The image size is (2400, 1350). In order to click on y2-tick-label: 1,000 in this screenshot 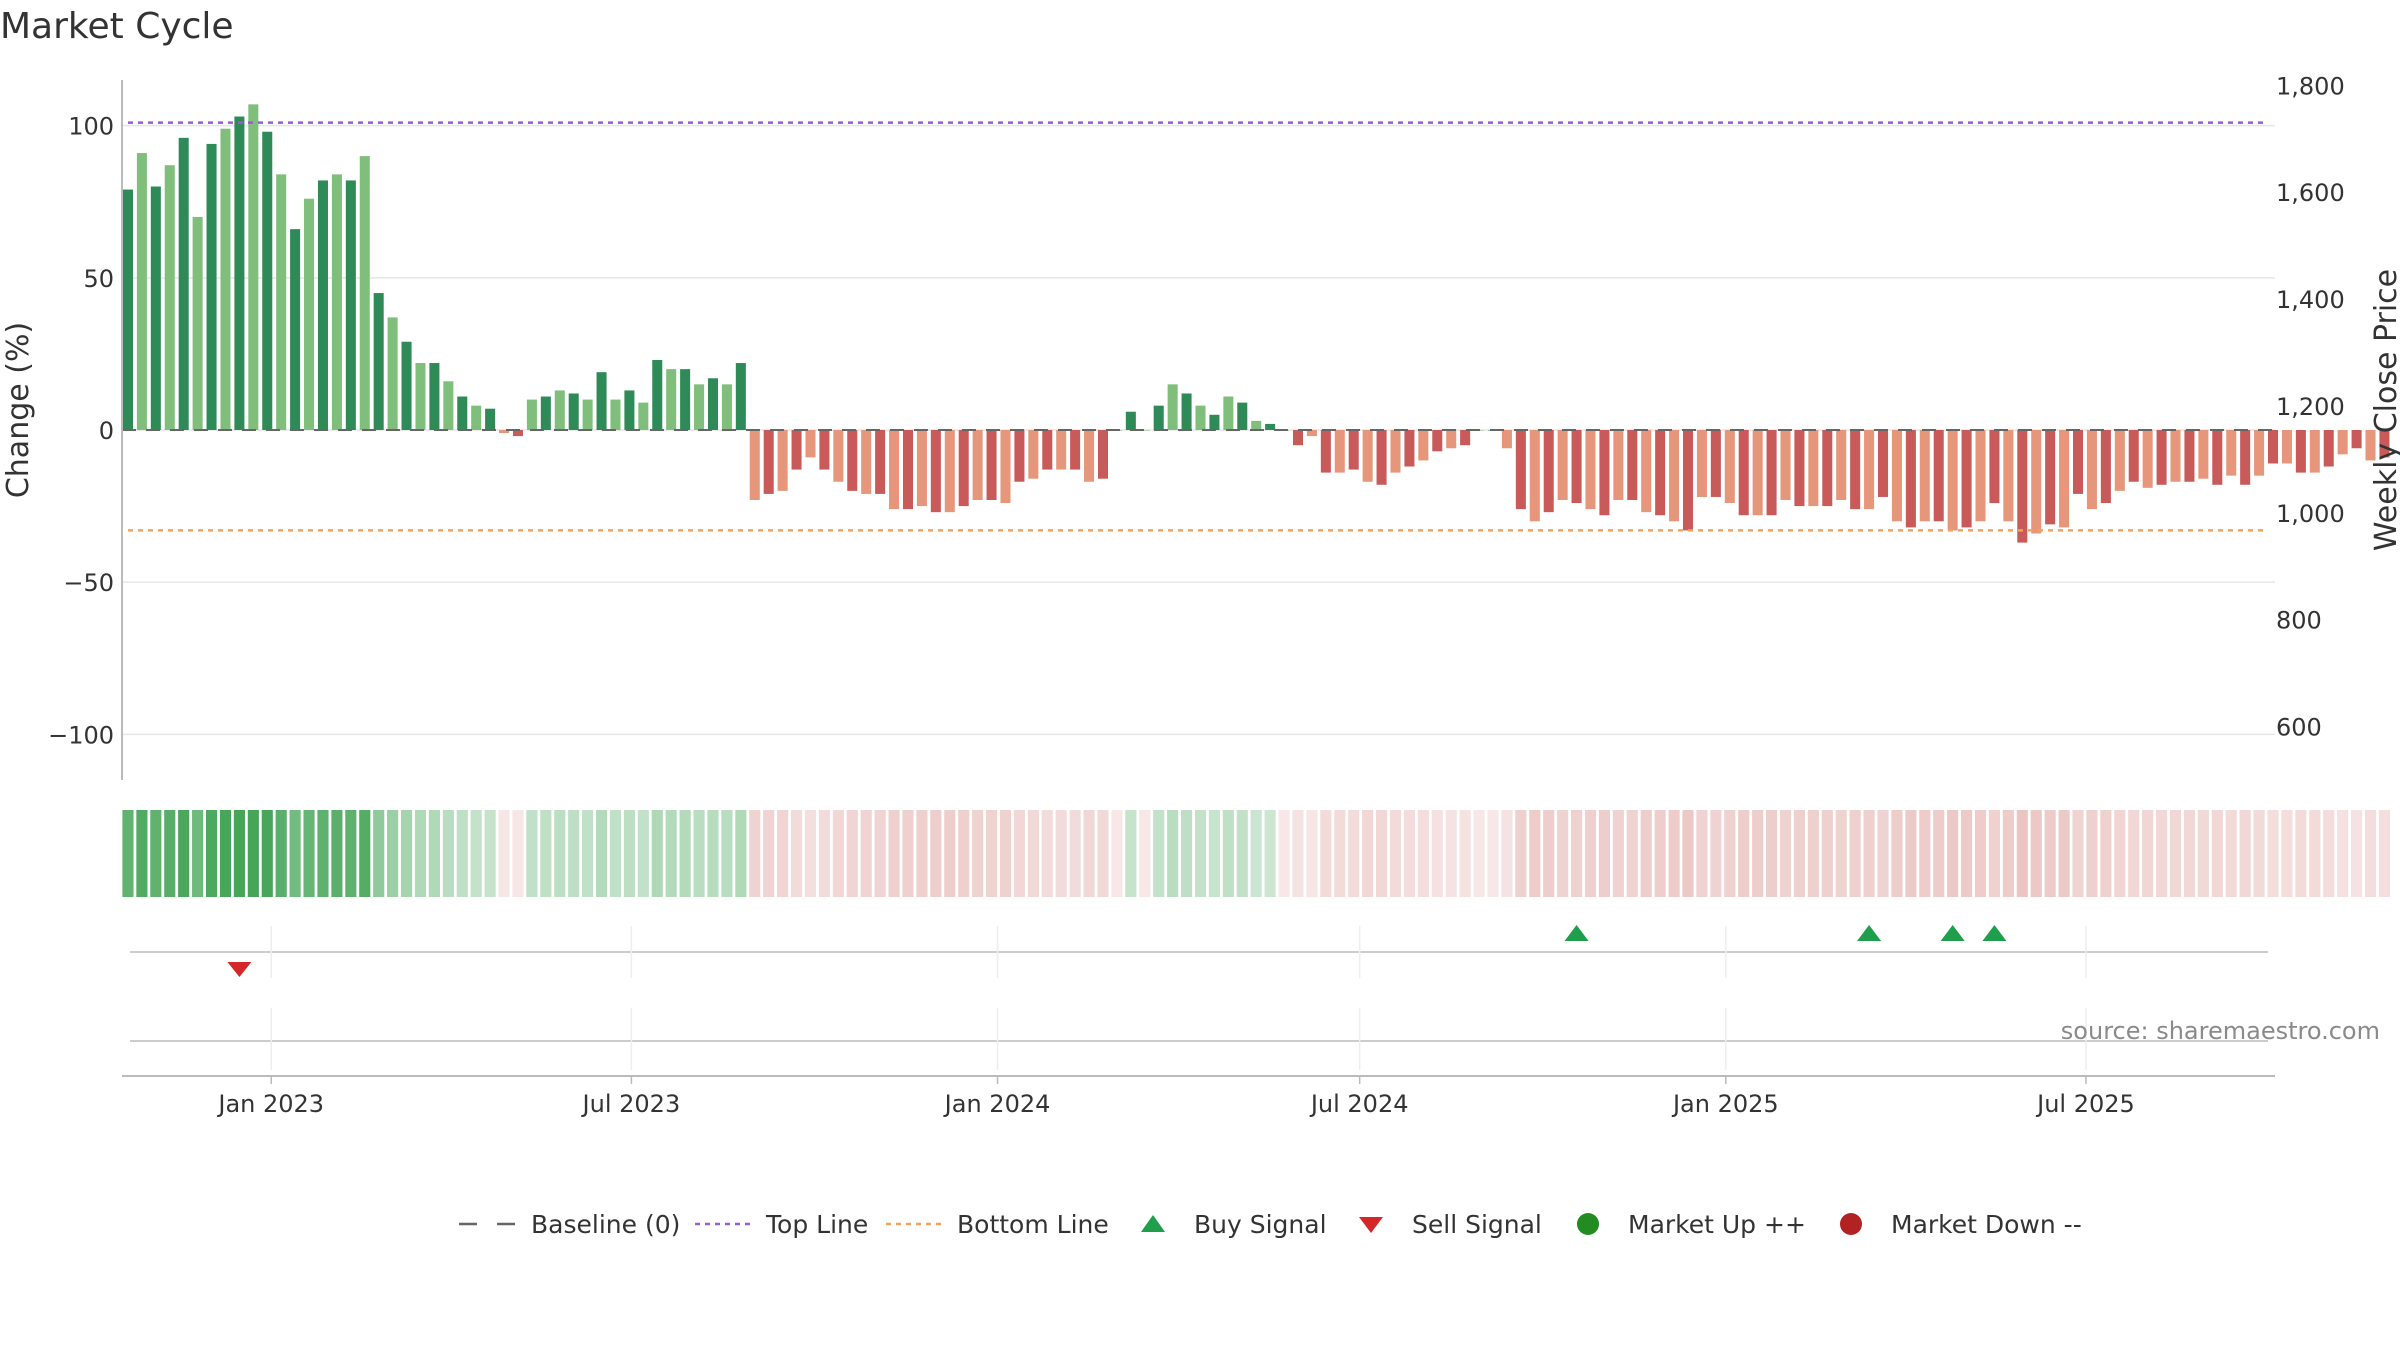, I will do `click(2310, 514)`.